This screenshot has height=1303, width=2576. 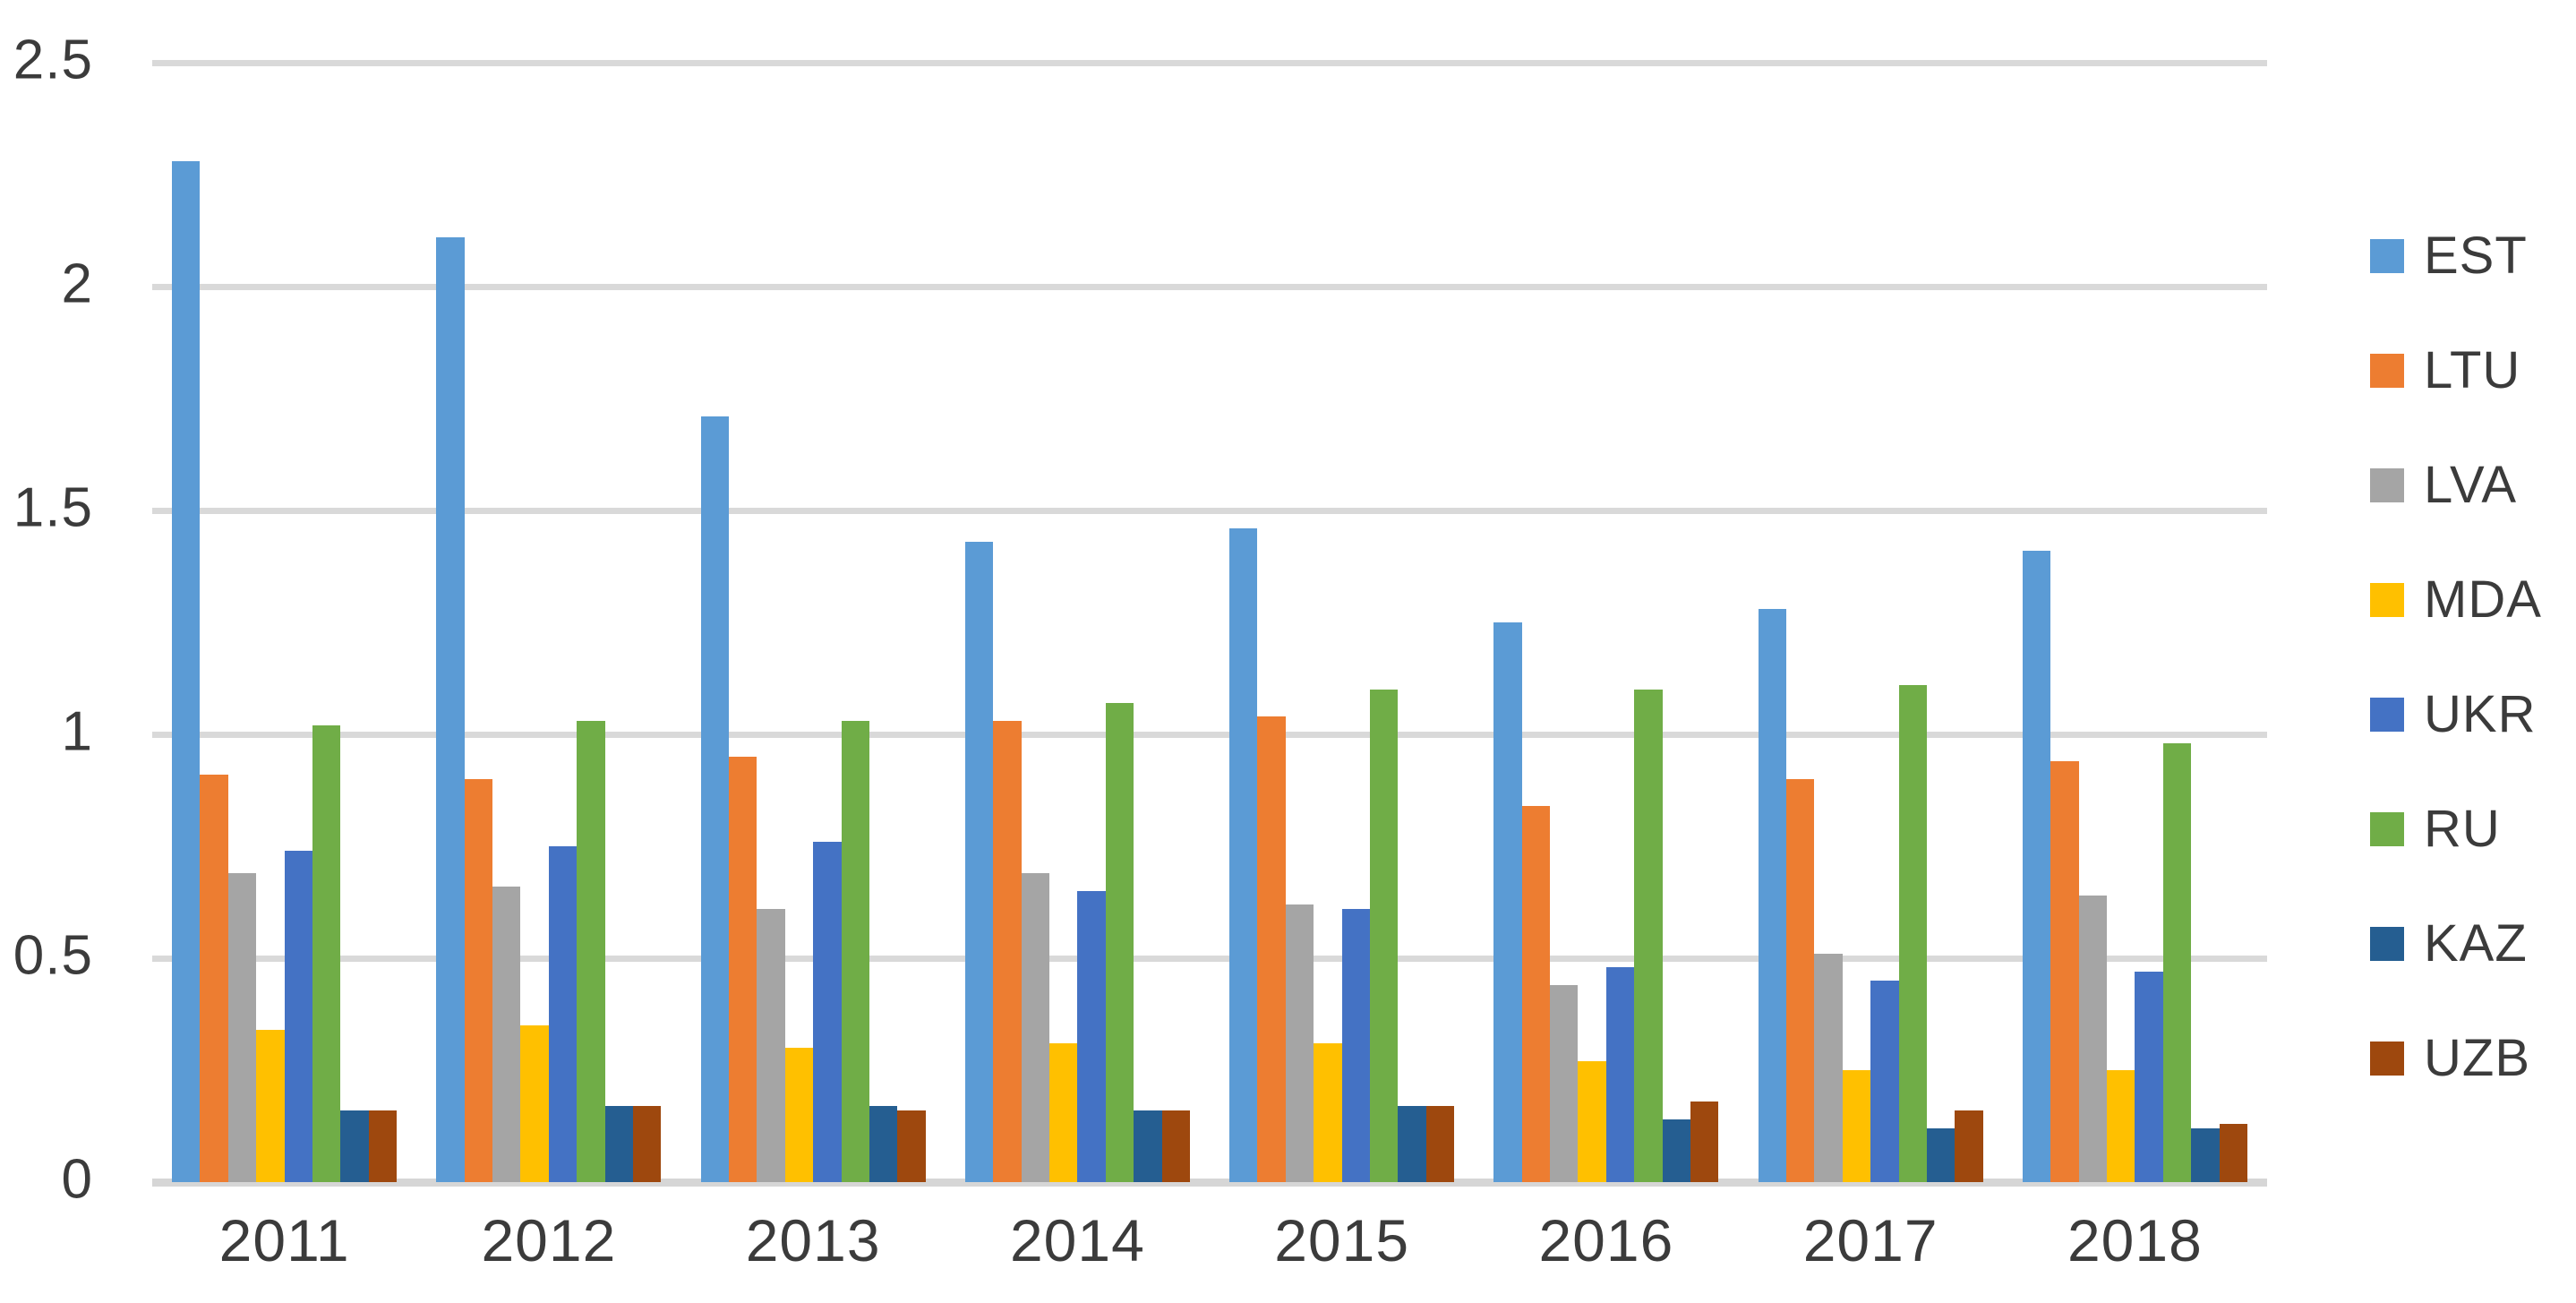 What do you see at coordinates (813, 1240) in the screenshot?
I see `x-axis-label: 2013` at bounding box center [813, 1240].